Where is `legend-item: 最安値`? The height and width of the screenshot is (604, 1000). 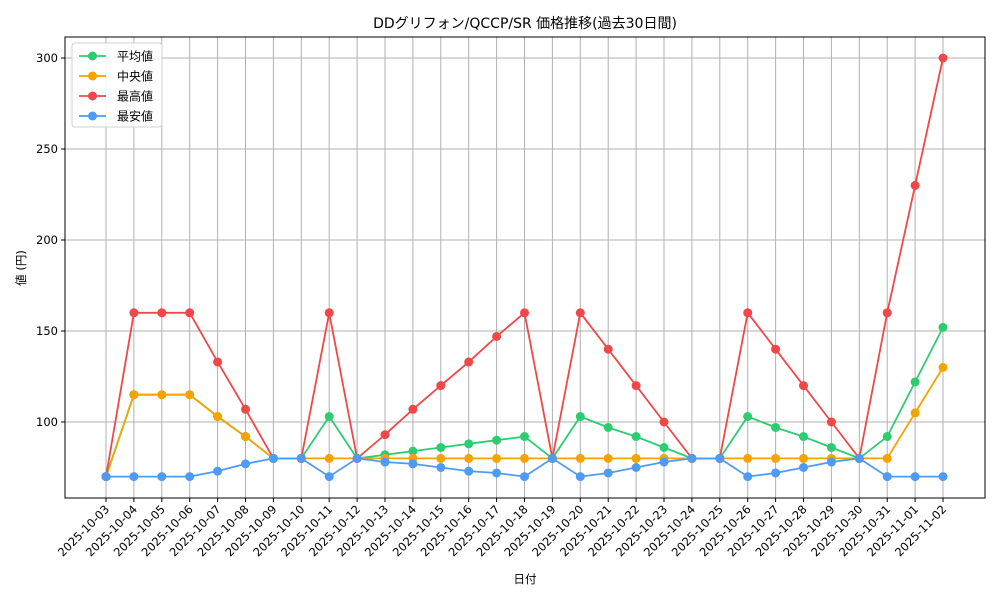 legend-item: 最安値 is located at coordinates (116, 116).